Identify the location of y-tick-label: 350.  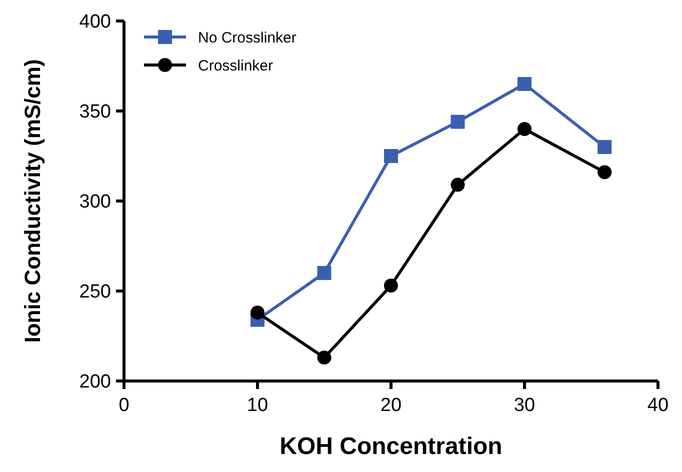
(95, 112).